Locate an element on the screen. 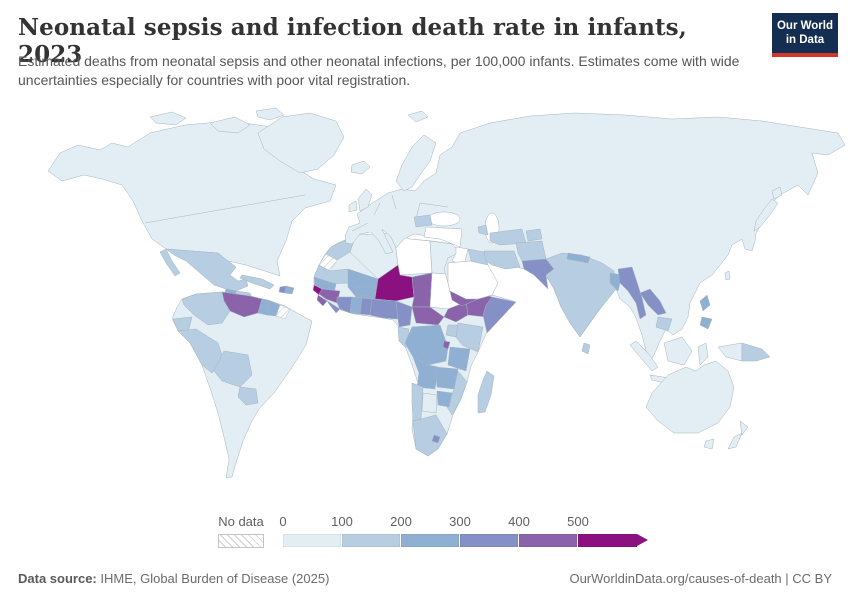 This screenshot has width=850, height=600. united-kingdom is located at coordinates (365, 200).